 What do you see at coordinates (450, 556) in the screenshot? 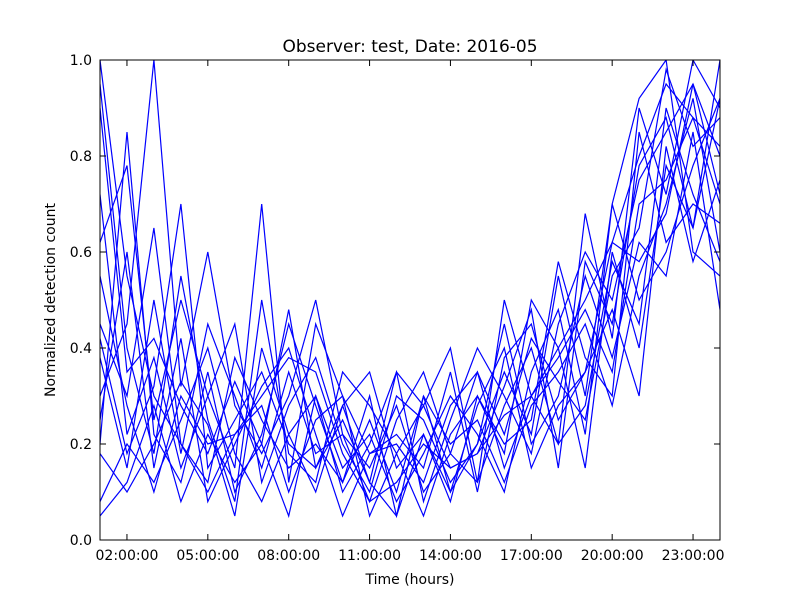
I see `x-tick-label: 14:00:00` at bounding box center [450, 556].